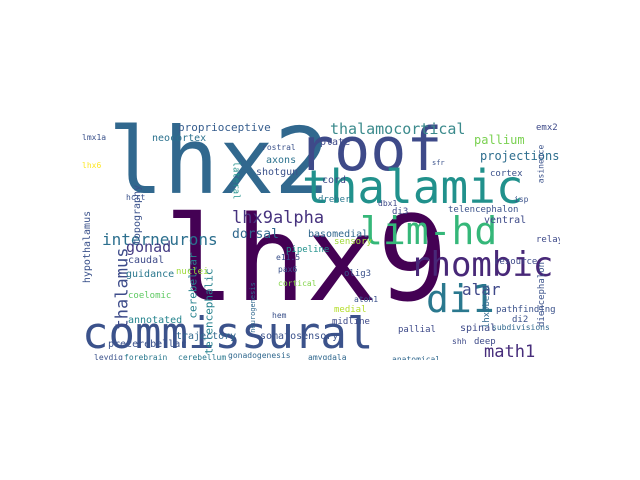  Describe the element at coordinates (398, 129) in the screenshot. I see `word-thalamocortical: thalamocortical` at that location.